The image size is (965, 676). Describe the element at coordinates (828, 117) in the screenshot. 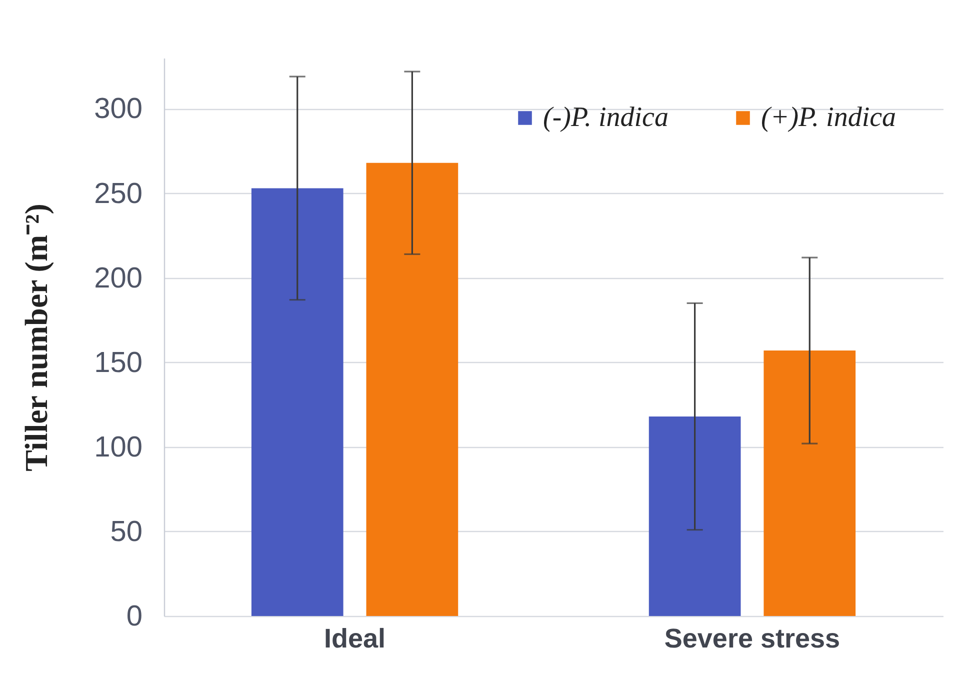

I see `legend-label: (+)P. indica` at that location.